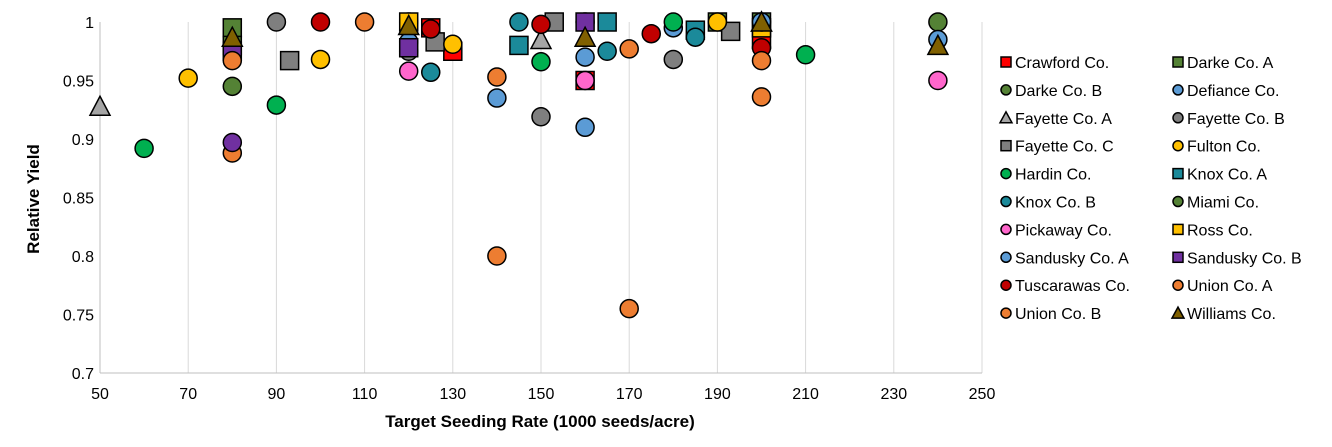  Describe the element at coordinates (1236, 119) in the screenshot. I see `legend-label-fayette-co-b: Fayette Co. B` at that location.